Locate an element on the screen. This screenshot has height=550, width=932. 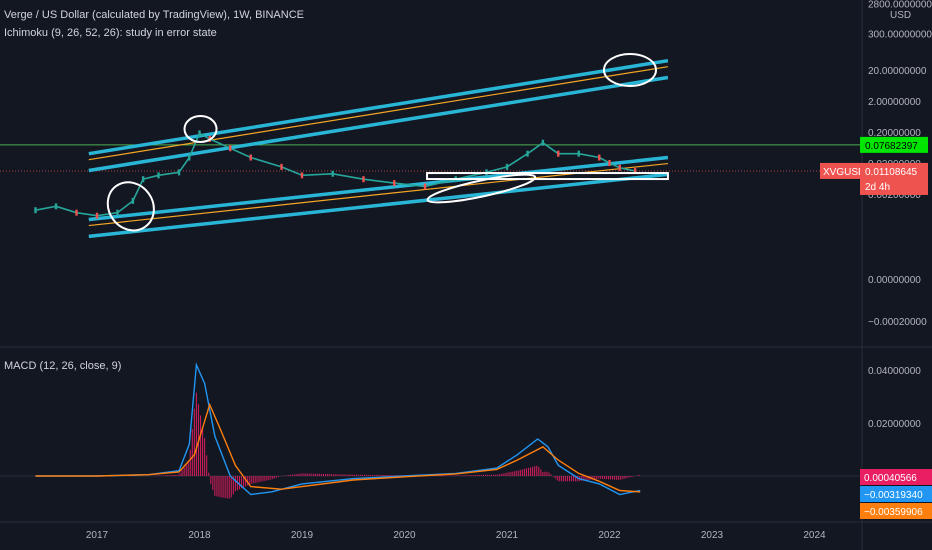
histogram-tag is located at coordinates (896, 477).